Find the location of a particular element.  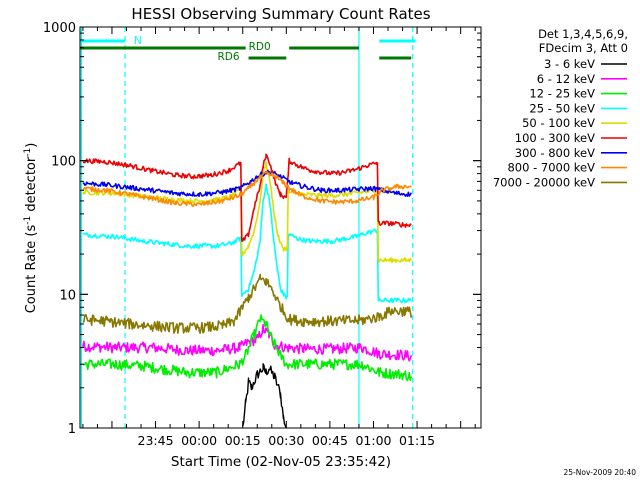

footer-date: 25-Nov-2009 20:40 is located at coordinates (600, 472).